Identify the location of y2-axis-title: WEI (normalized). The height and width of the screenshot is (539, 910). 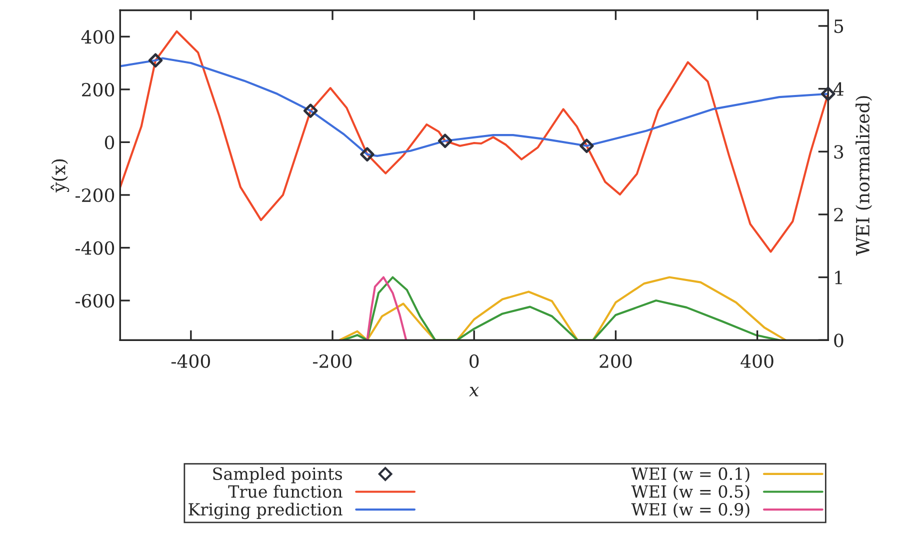
(864, 176).